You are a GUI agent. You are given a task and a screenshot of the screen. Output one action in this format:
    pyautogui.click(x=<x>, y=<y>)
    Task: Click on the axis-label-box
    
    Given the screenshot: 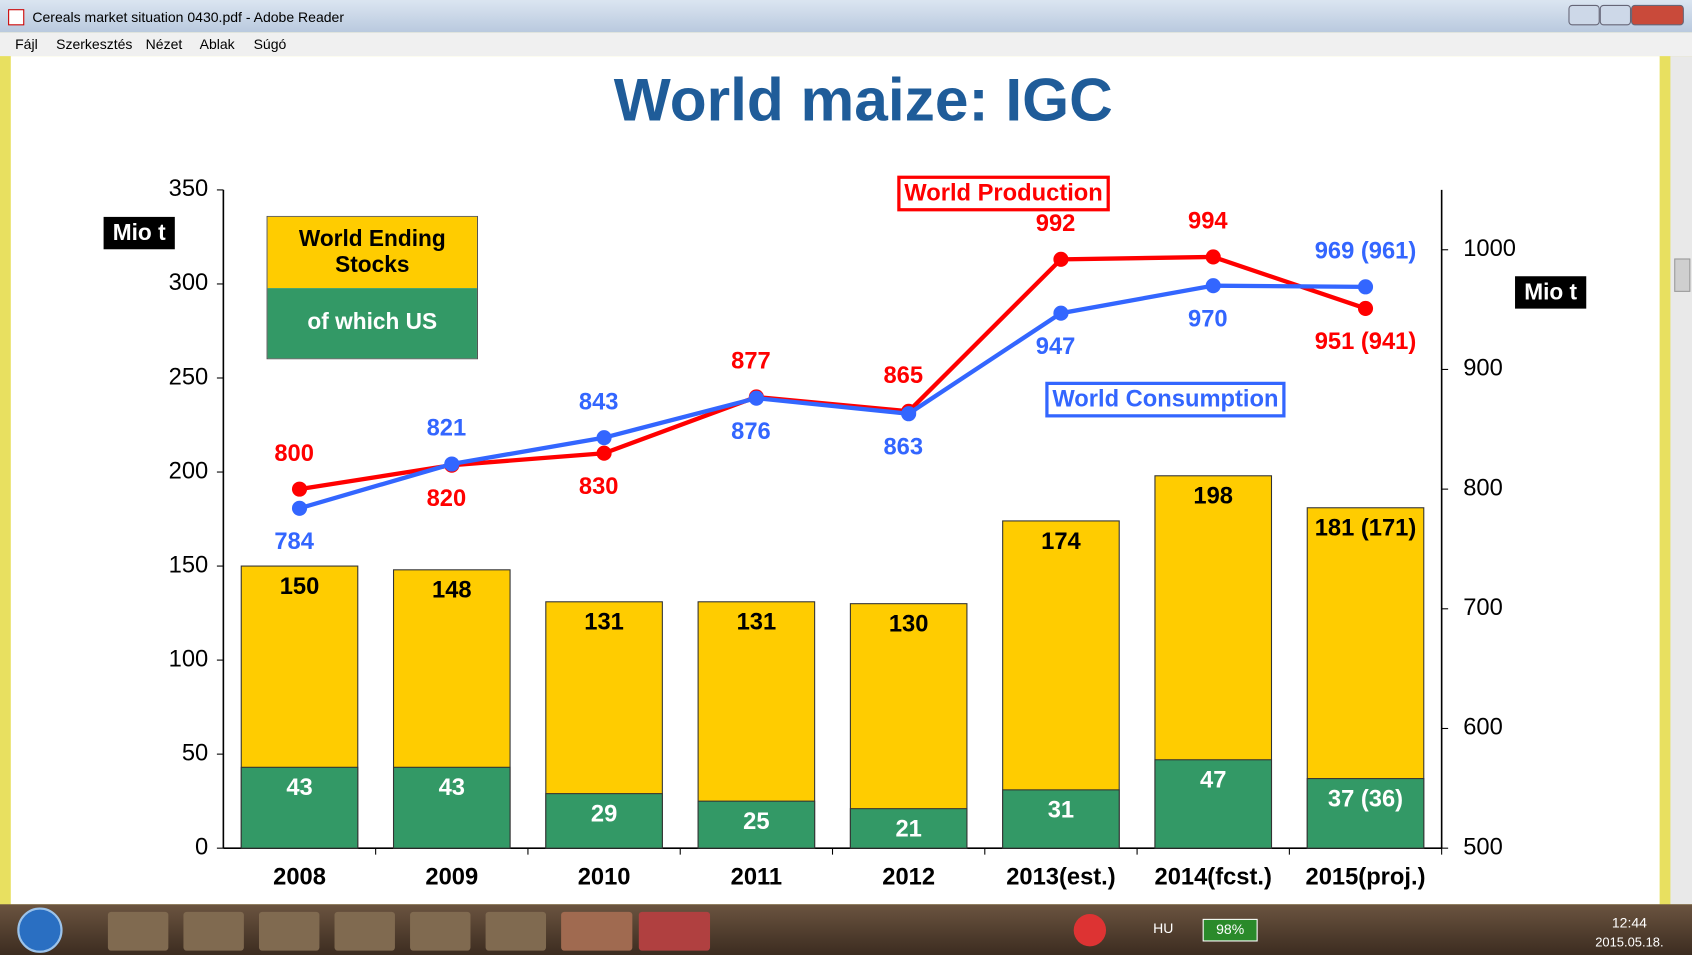 What is the action you would take?
    pyautogui.click(x=1551, y=292)
    